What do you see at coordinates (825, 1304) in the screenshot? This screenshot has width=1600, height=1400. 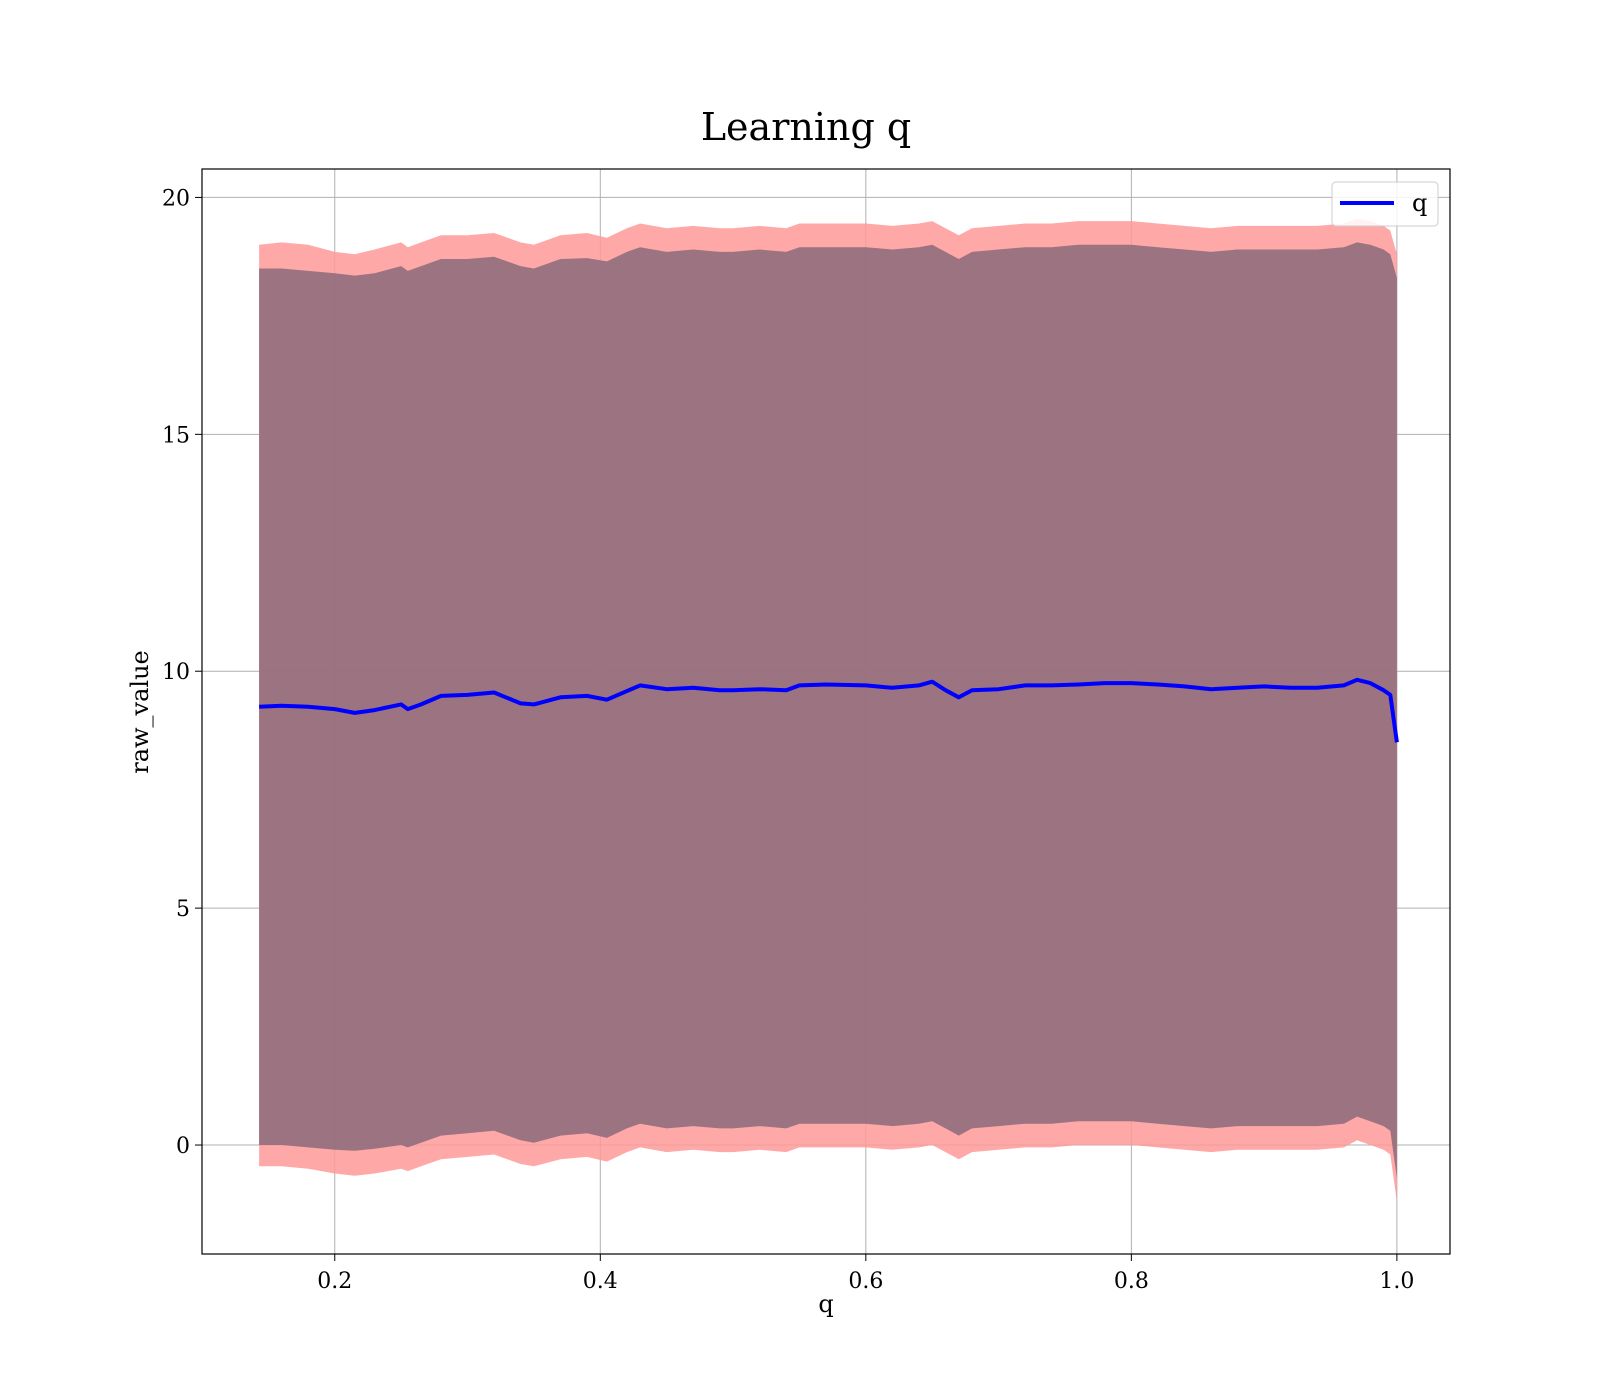 I see `x-axis-label: q` at bounding box center [825, 1304].